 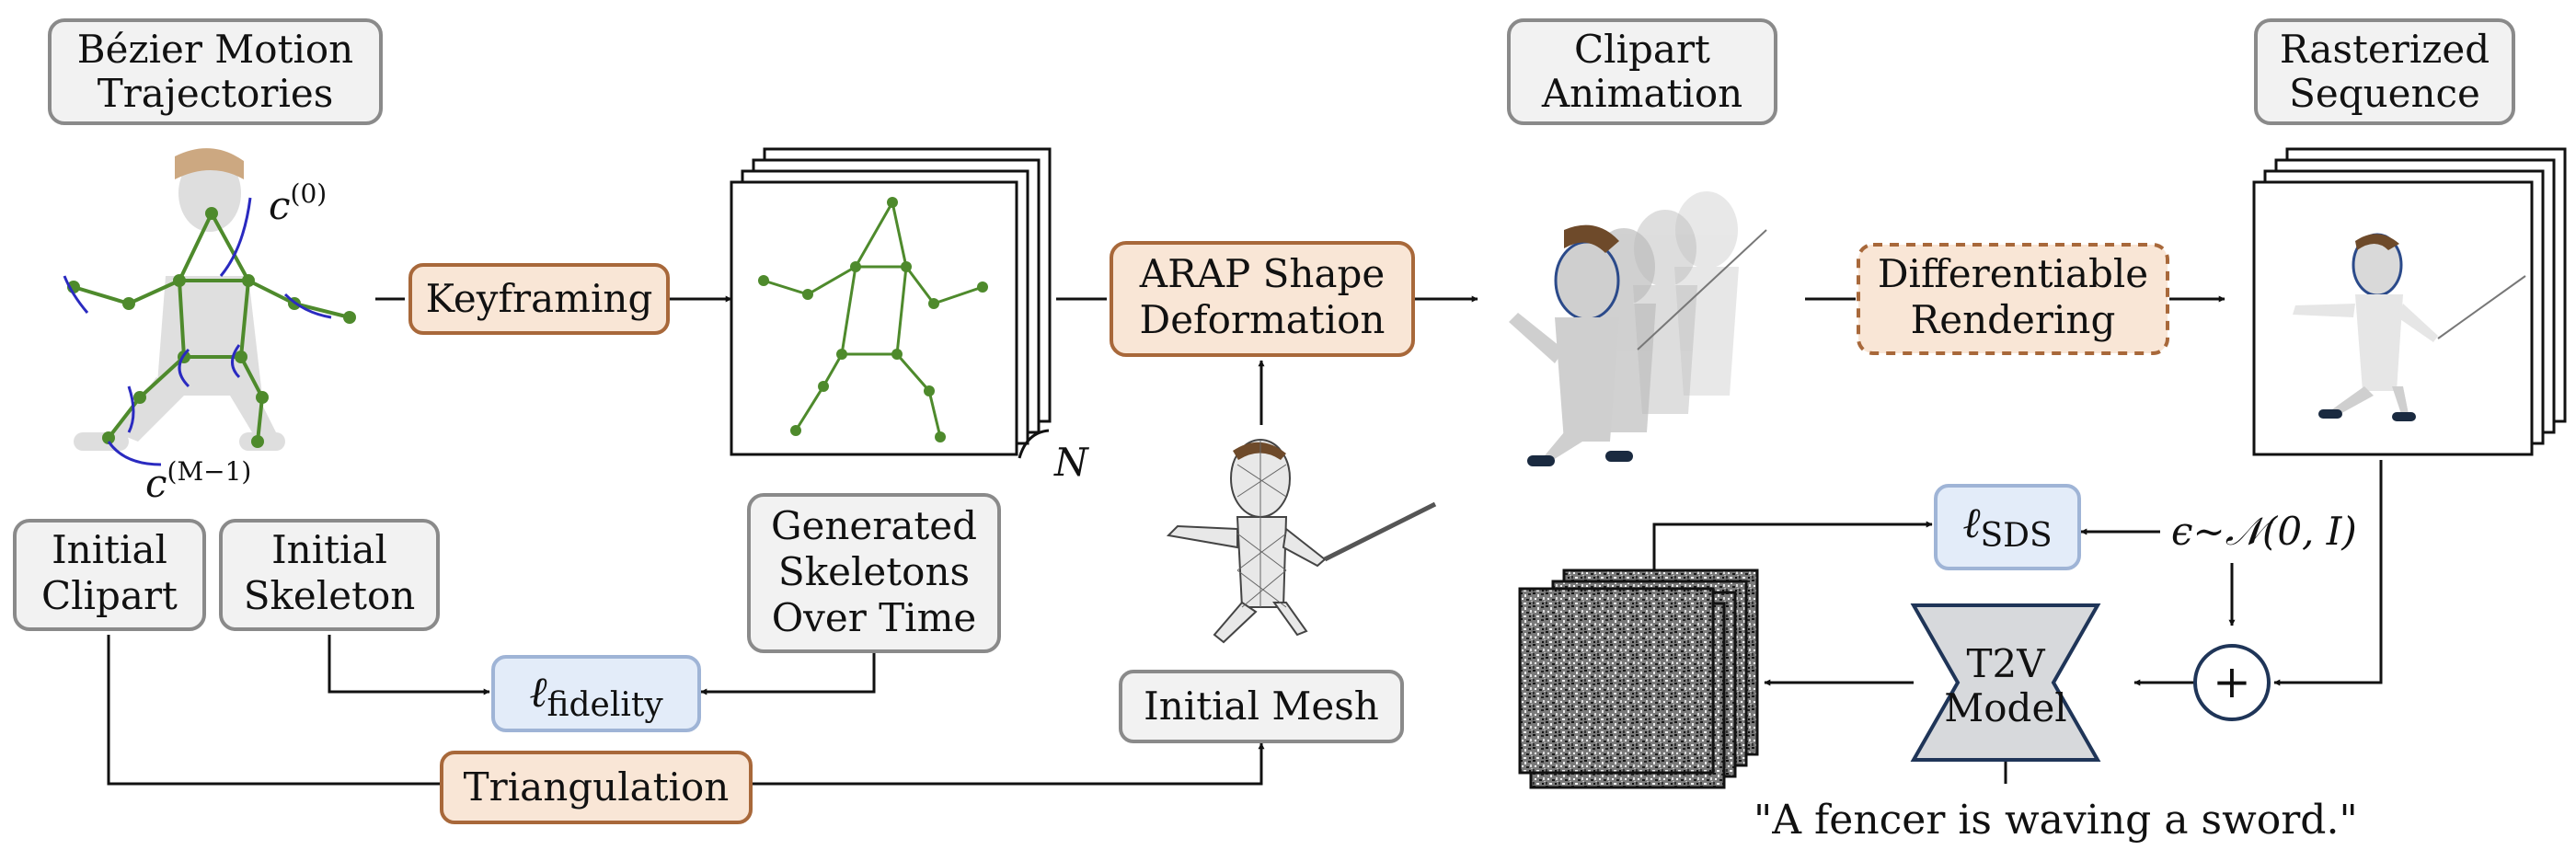 What do you see at coordinates (1301, 542) in the screenshot?
I see `mesh-figure` at bounding box center [1301, 542].